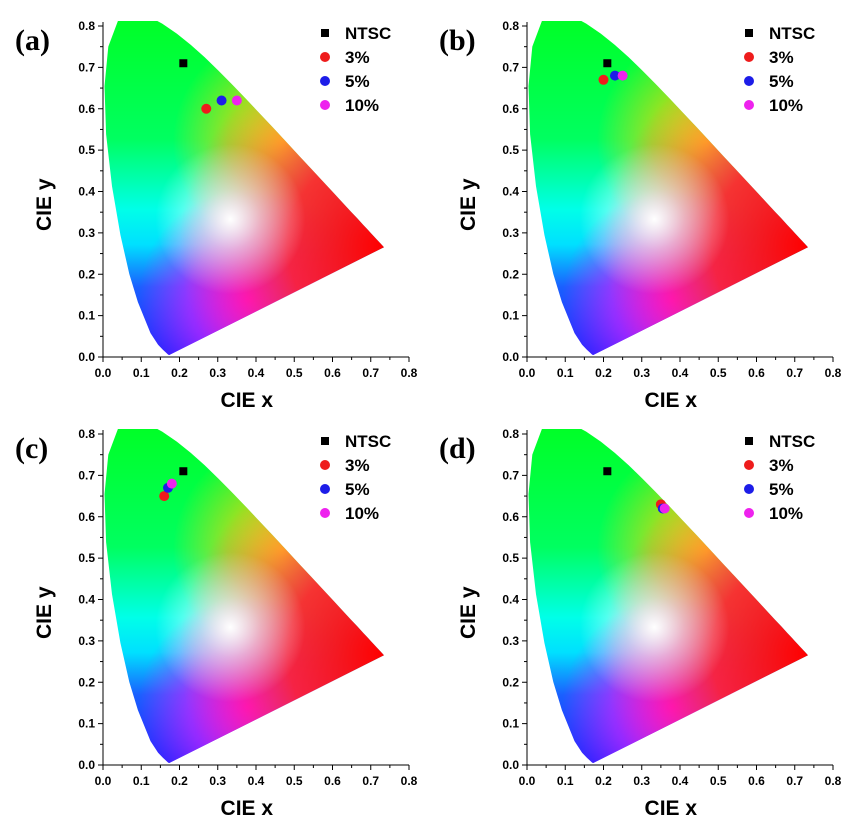 The image size is (849, 837). What do you see at coordinates (614, 75) in the screenshot?
I see `data-point-5pct` at bounding box center [614, 75].